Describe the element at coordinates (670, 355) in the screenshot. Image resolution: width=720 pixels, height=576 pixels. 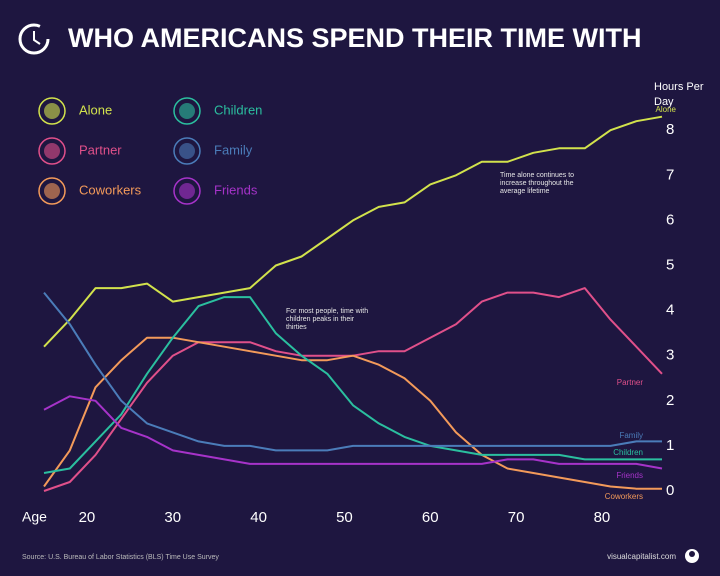
I see `y-tick-label: 3` at that location.